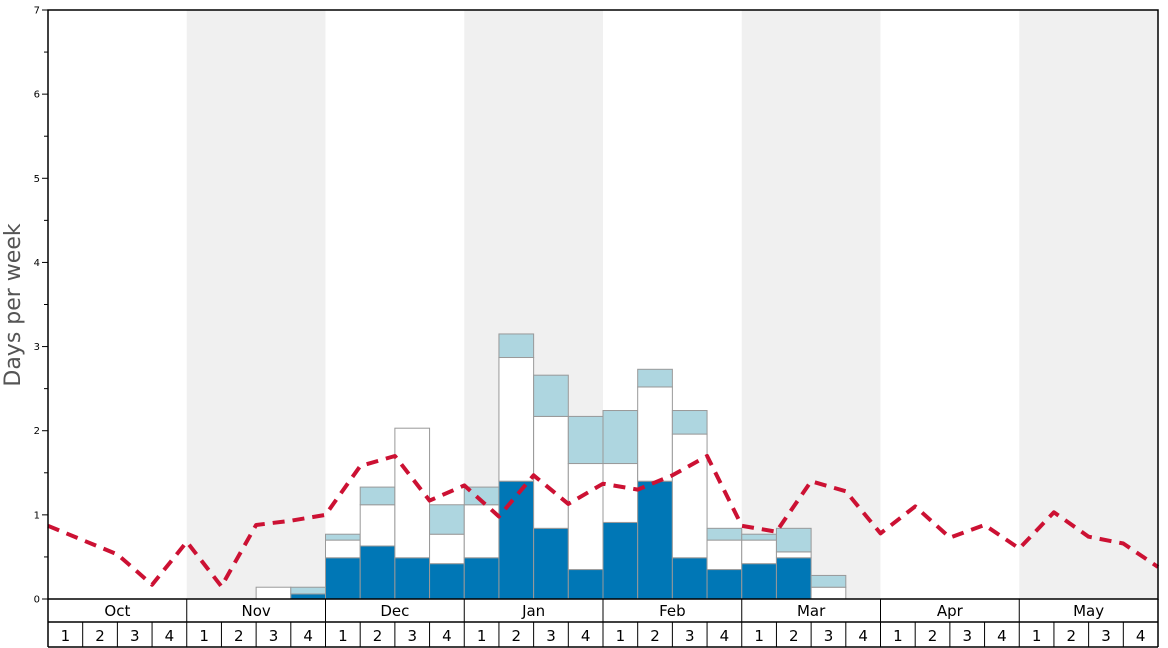 Image resolution: width=1168 pixels, height=648 pixels. What do you see at coordinates (13, 304) in the screenshot?
I see `y-axis-label: Days per week` at bounding box center [13, 304].